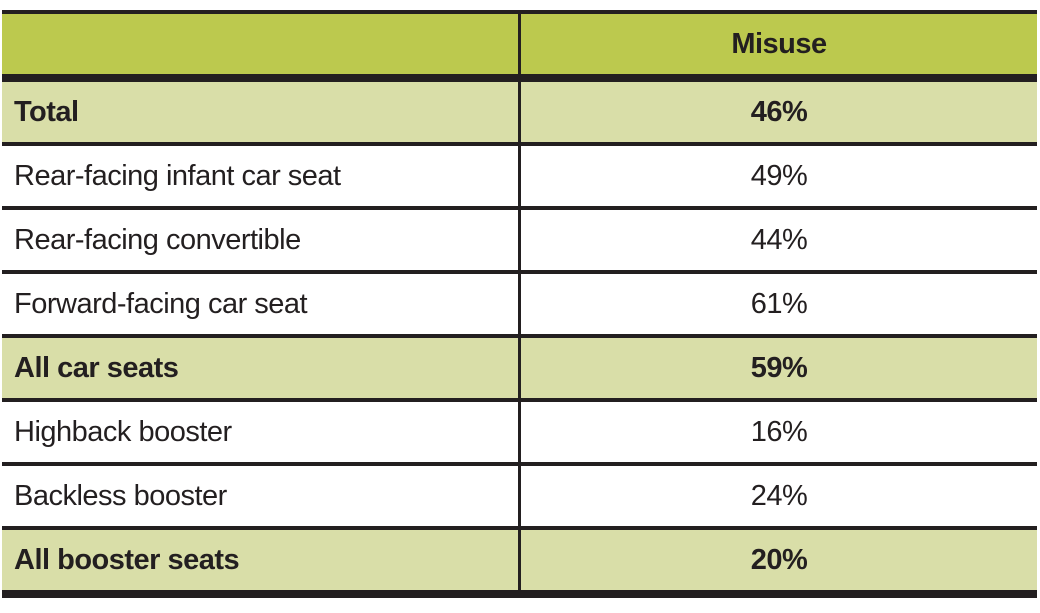 This screenshot has height=613, width=1040. What do you see at coordinates (261, 369) in the screenshot?
I see `row-label-cell: All car seats` at bounding box center [261, 369].